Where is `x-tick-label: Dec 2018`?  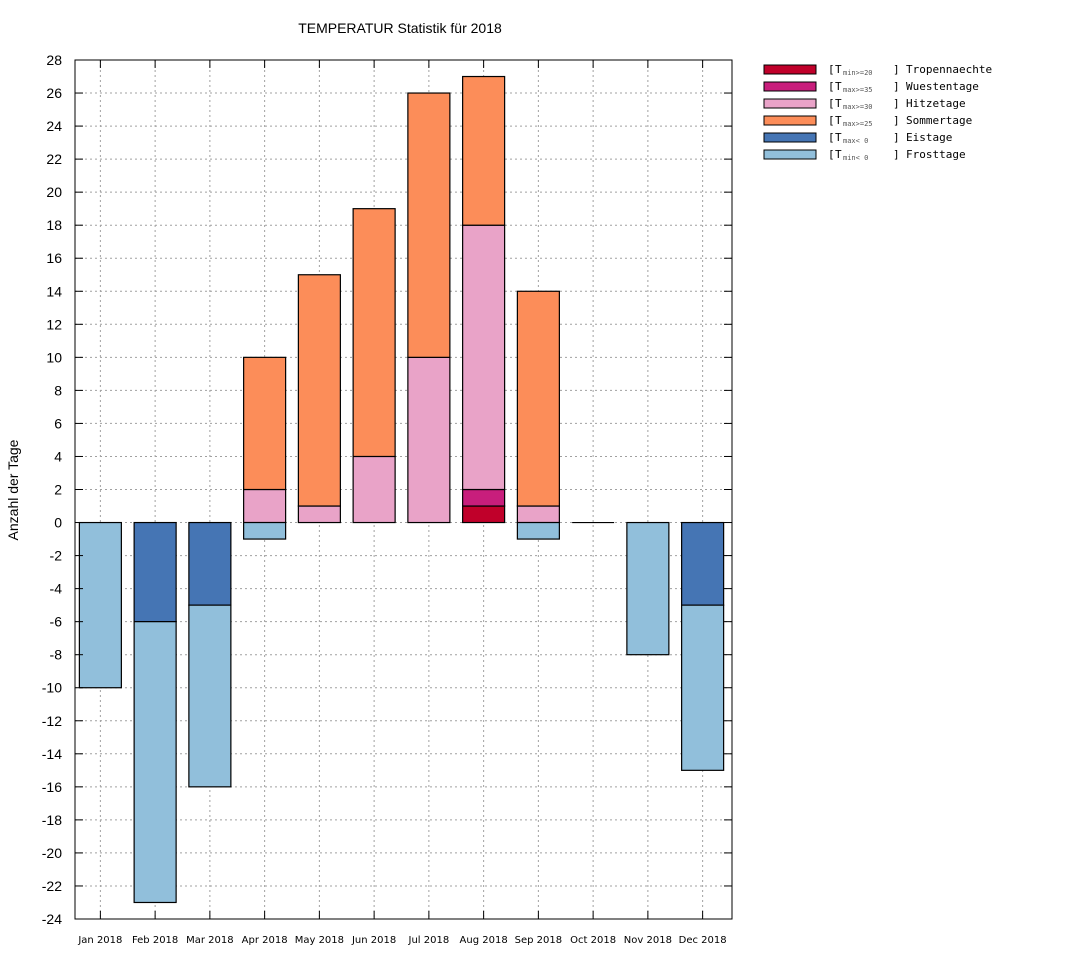 x-tick-label: Dec 2018 is located at coordinates (703, 940).